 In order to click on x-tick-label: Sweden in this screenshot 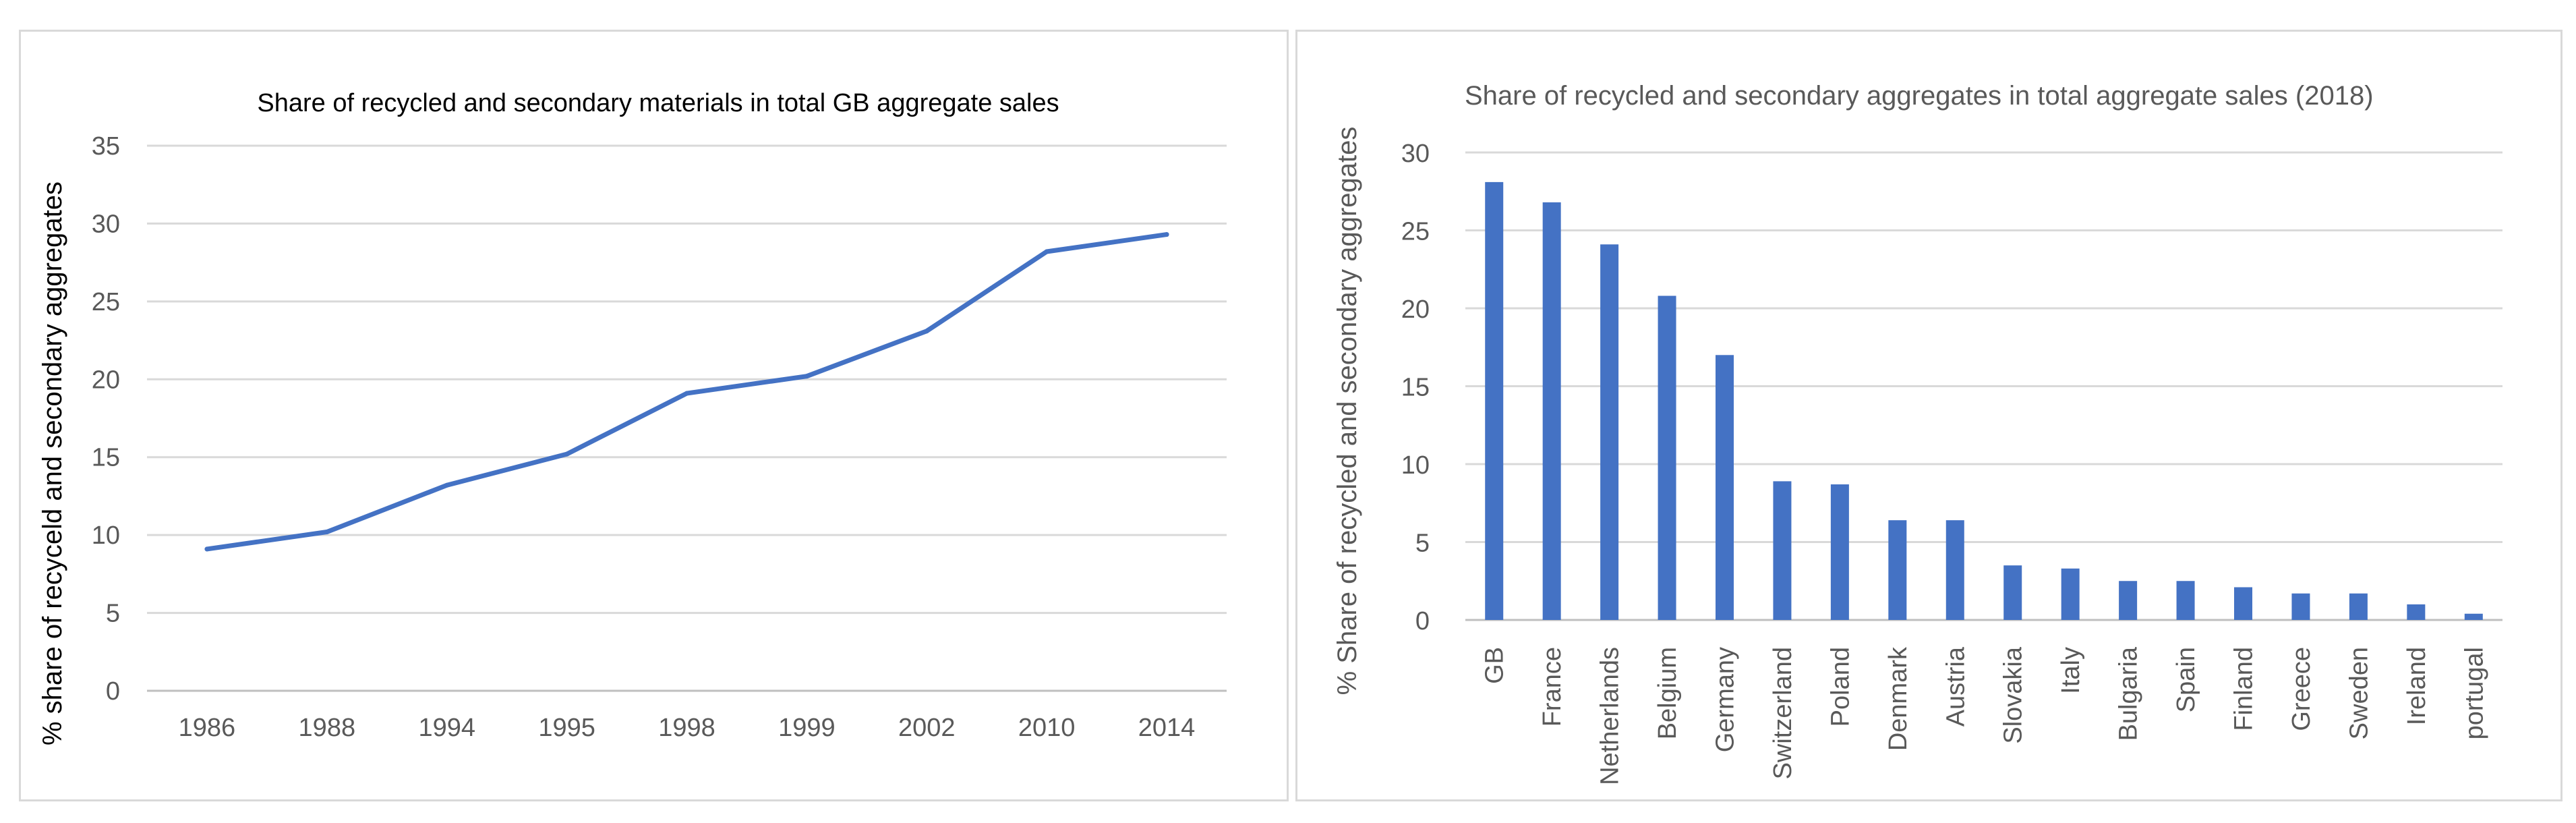, I will do `click(2359, 693)`.